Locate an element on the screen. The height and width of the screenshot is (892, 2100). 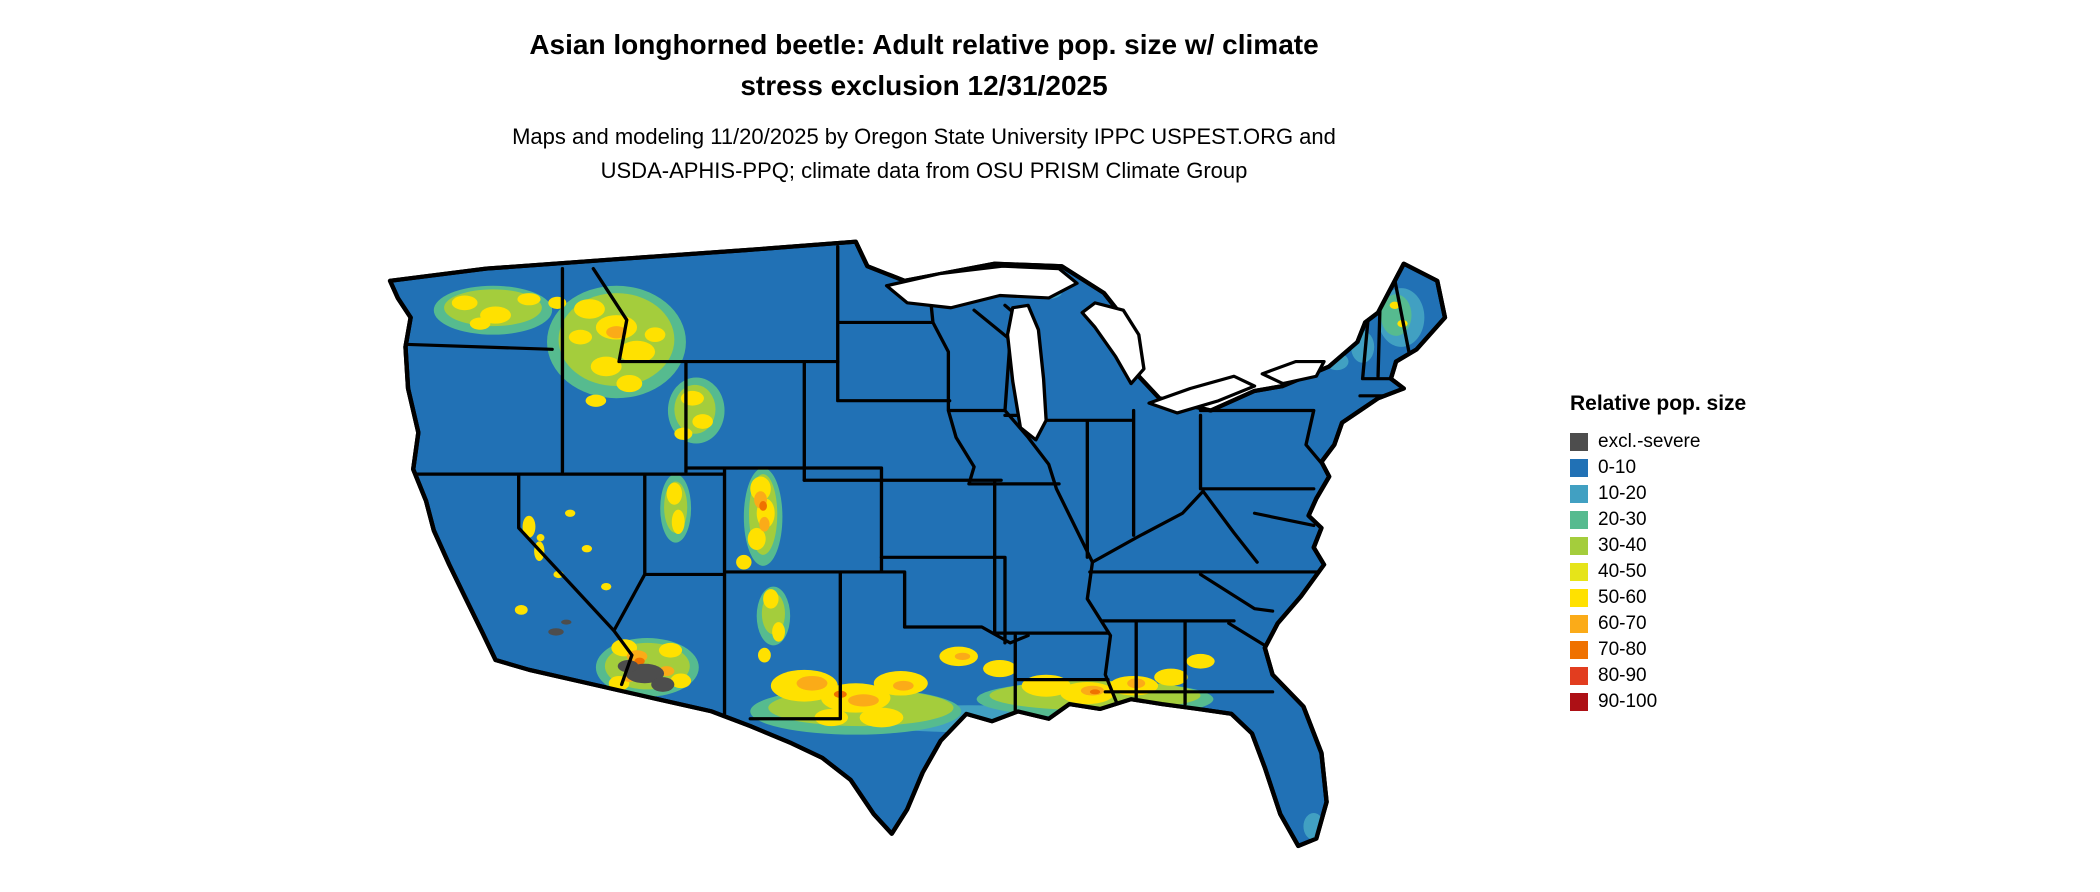
legend-item-40-50: 40-50 is located at coordinates (1658, 572).